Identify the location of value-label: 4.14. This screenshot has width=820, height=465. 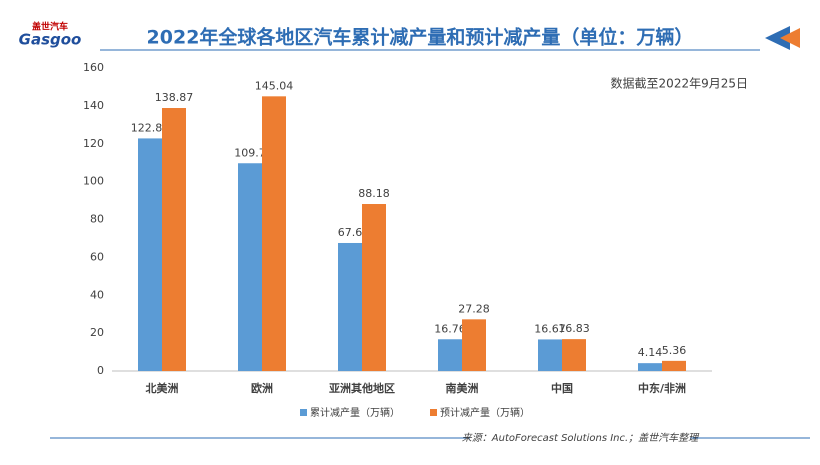
(650, 352).